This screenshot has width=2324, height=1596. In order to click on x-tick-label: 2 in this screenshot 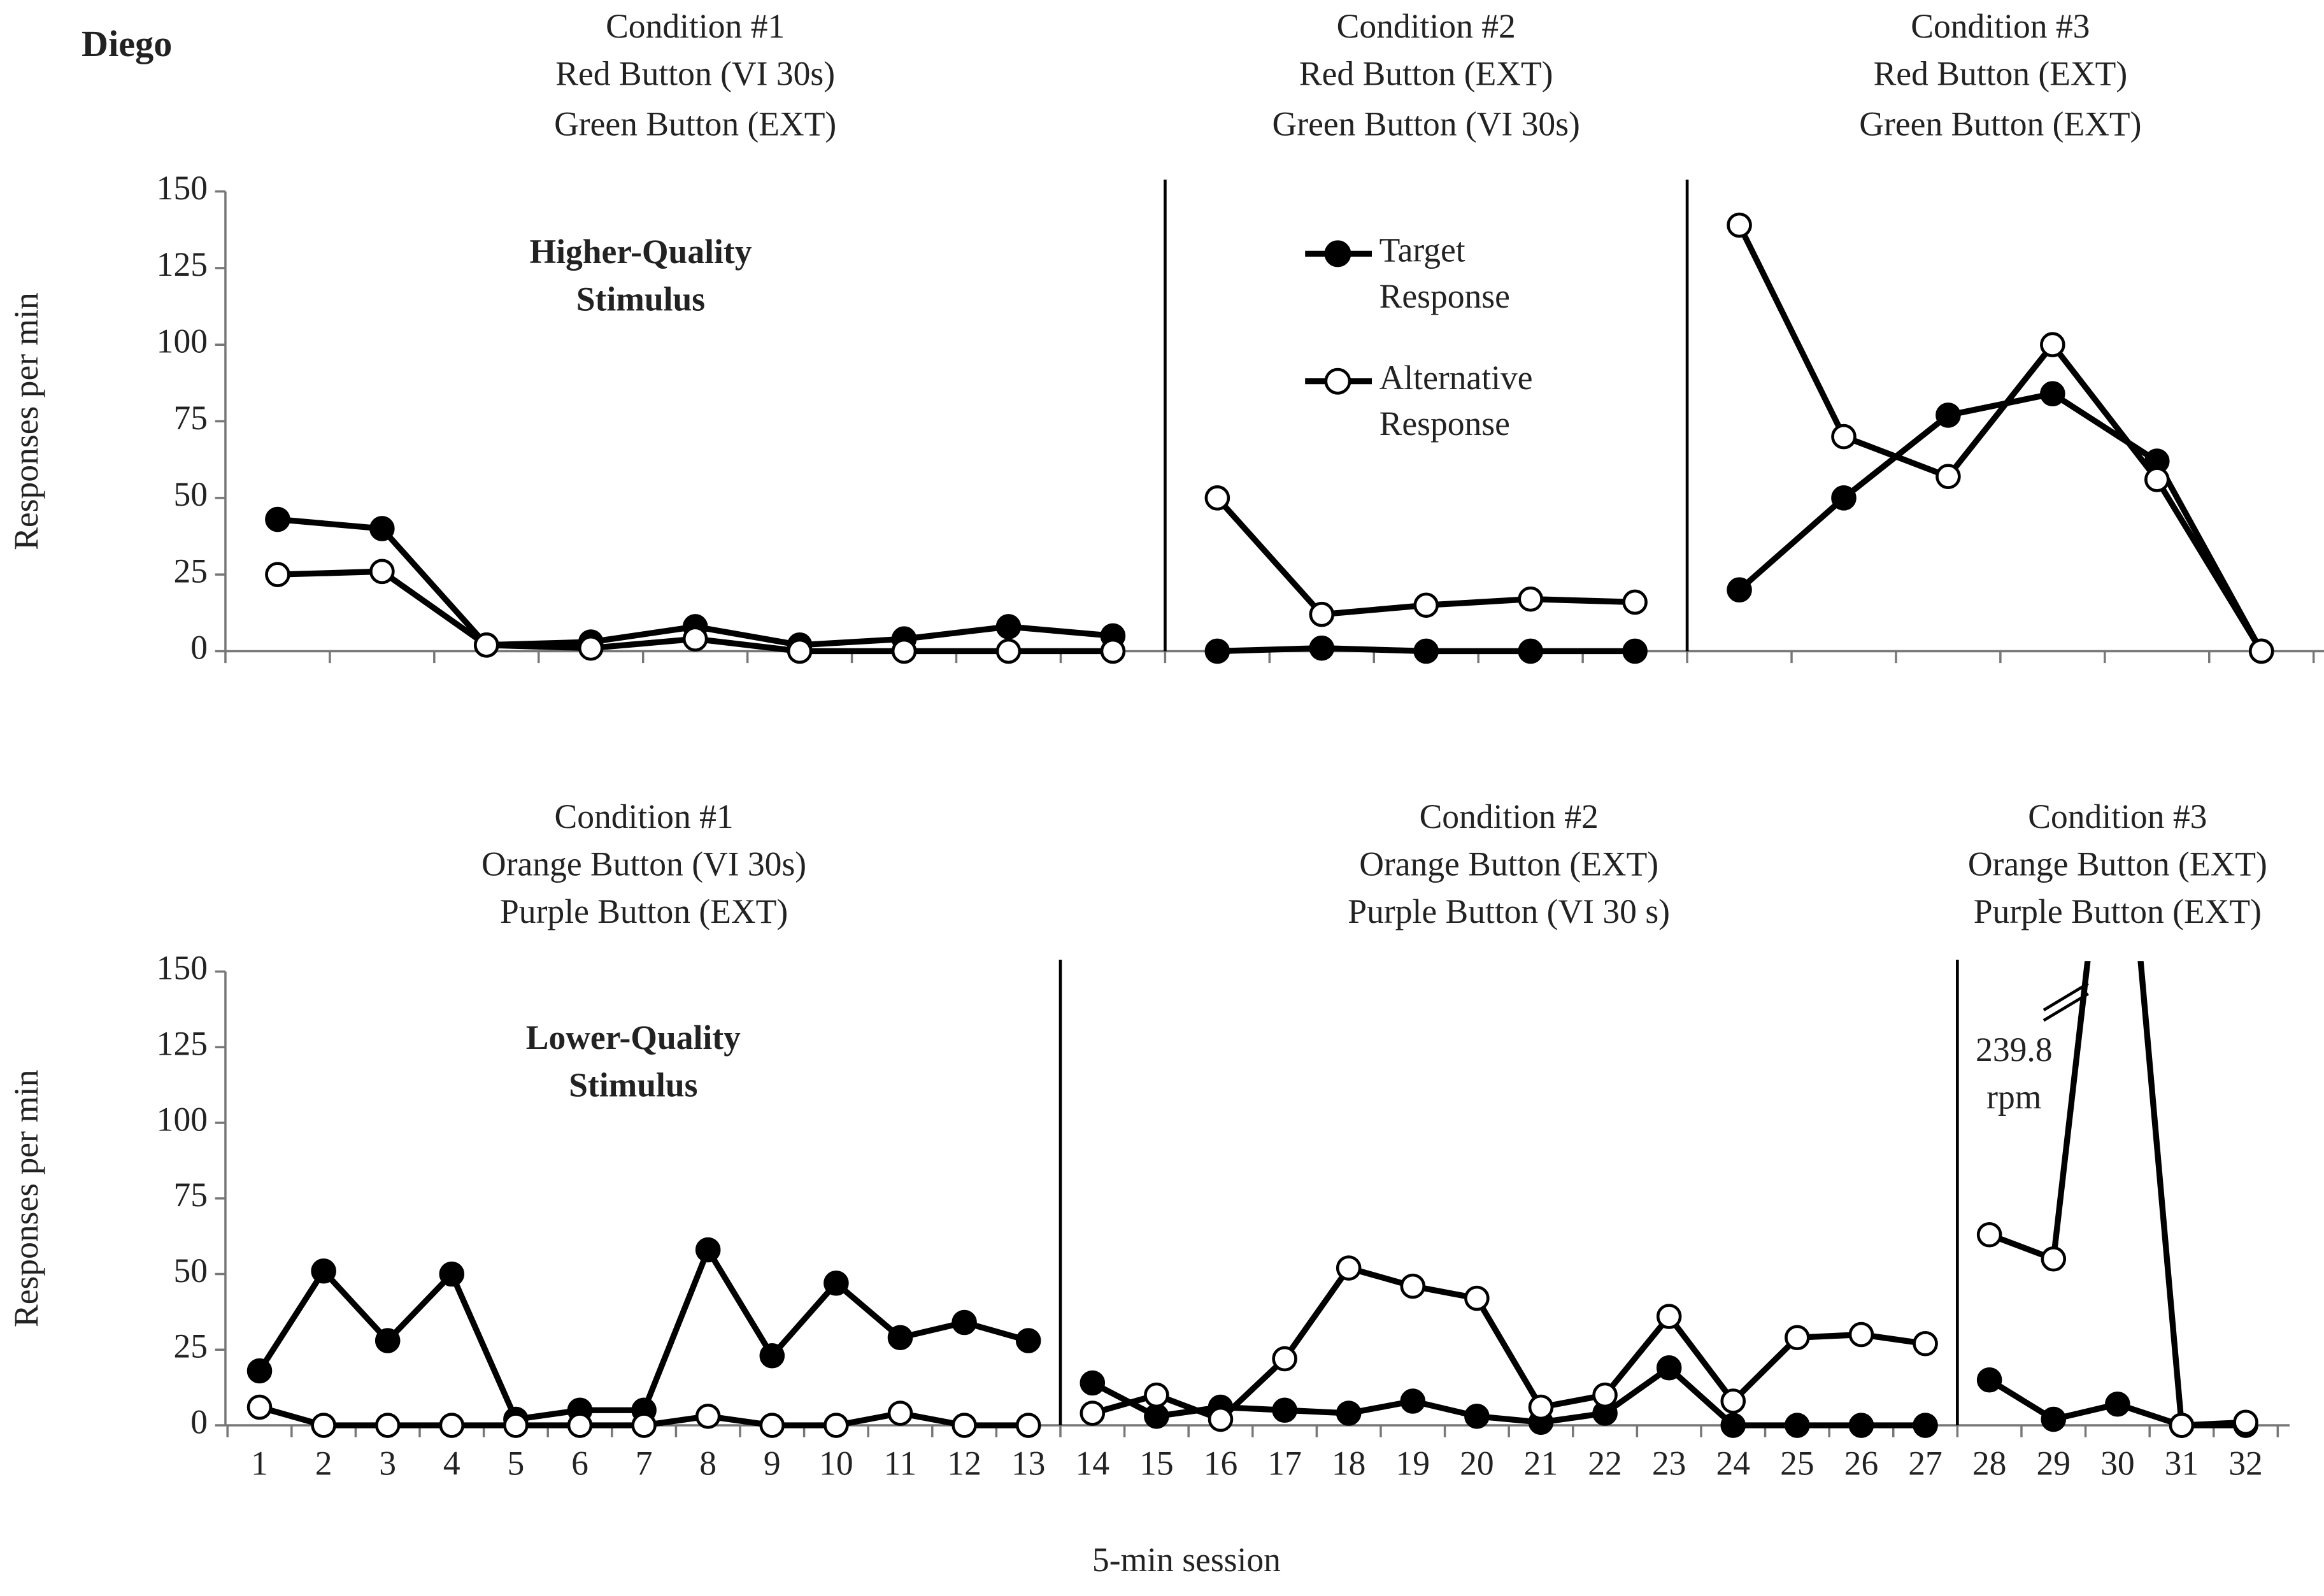, I will do `click(323, 1463)`.